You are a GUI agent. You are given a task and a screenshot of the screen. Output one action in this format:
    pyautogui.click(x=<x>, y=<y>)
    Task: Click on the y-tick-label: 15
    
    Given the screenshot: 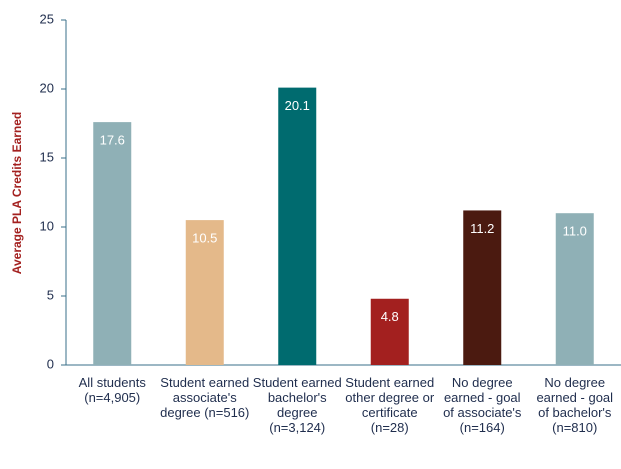 What is the action you would take?
    pyautogui.click(x=47, y=156)
    